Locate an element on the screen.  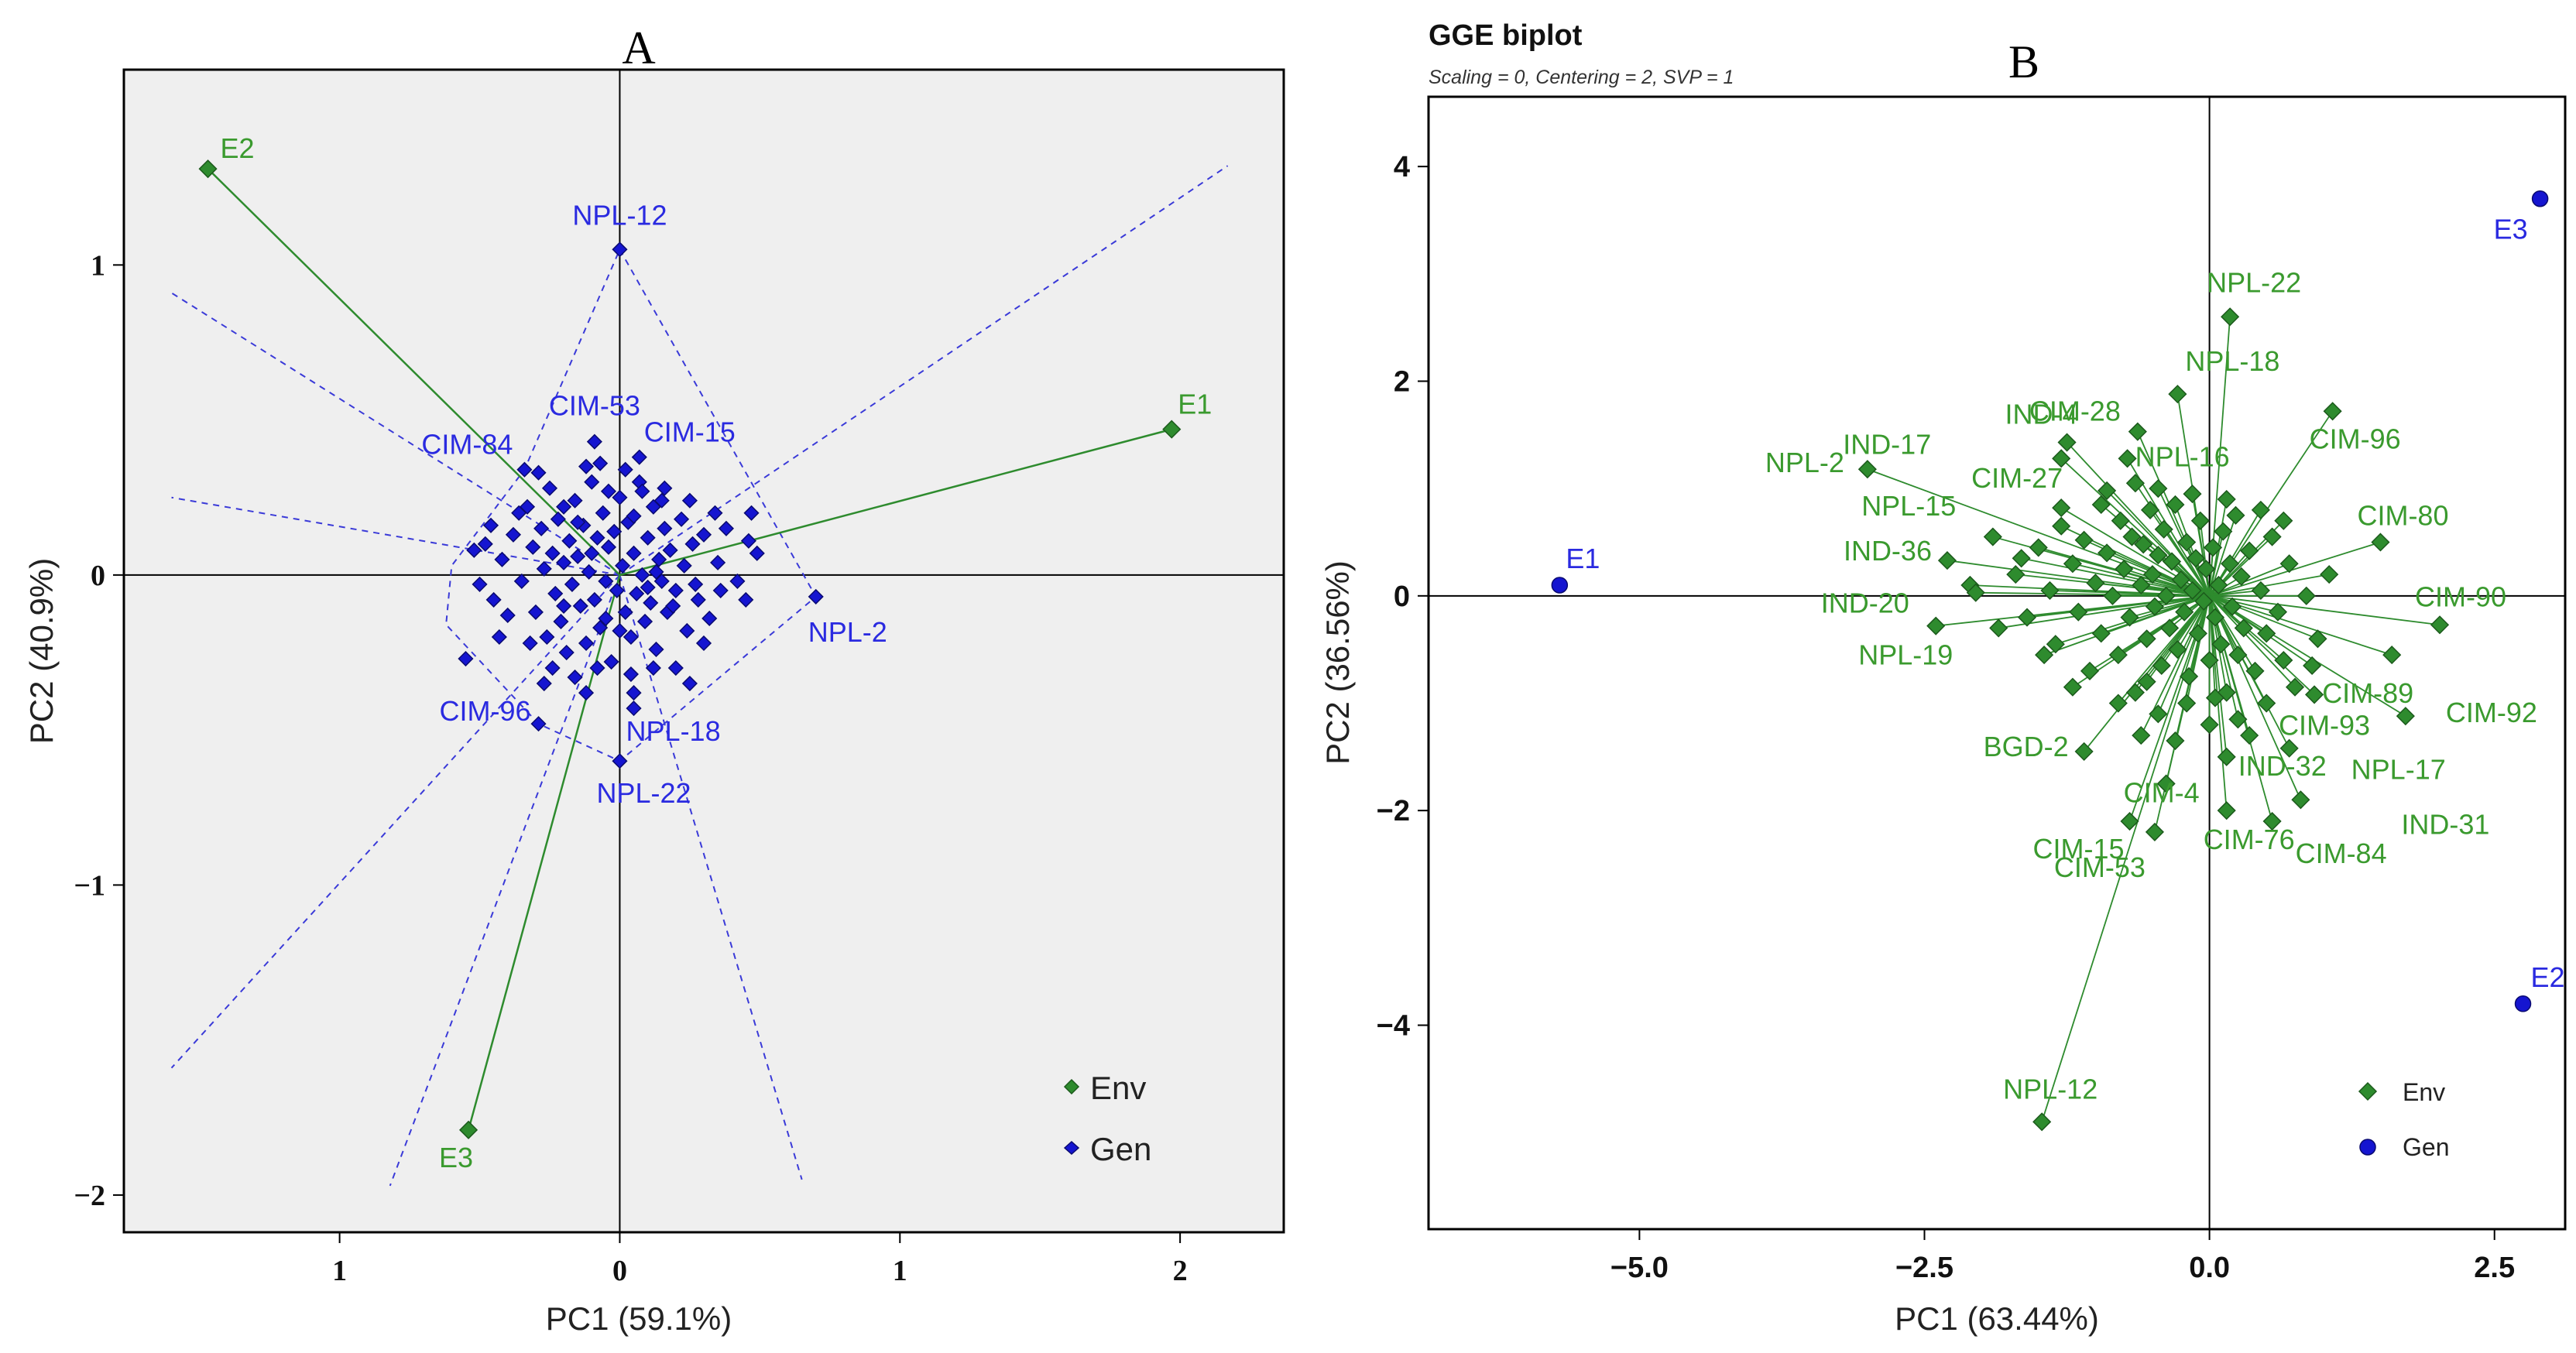
genotype-label: NPL-22 is located at coordinates (2254, 282).